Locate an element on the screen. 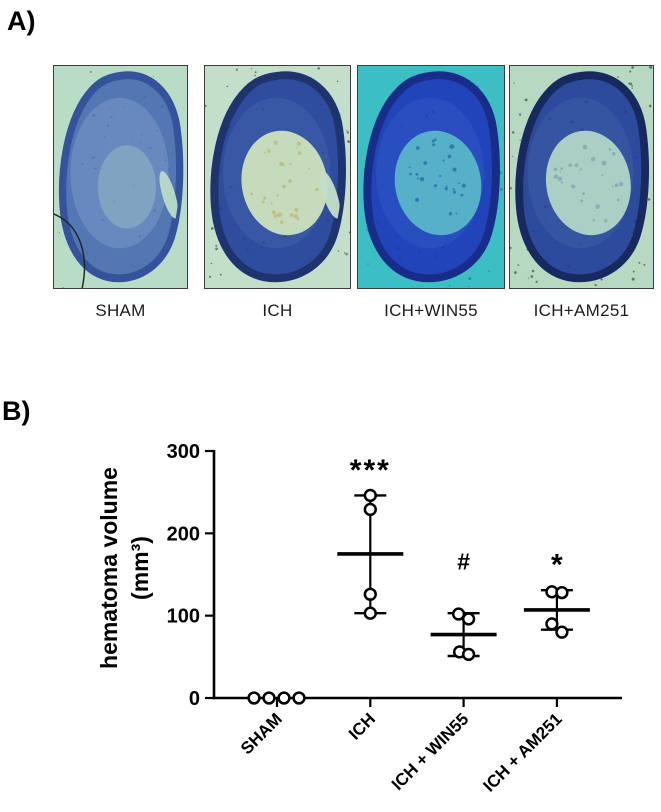 The width and height of the screenshot is (661, 812). brain-section-image-sham is located at coordinates (120, 177).